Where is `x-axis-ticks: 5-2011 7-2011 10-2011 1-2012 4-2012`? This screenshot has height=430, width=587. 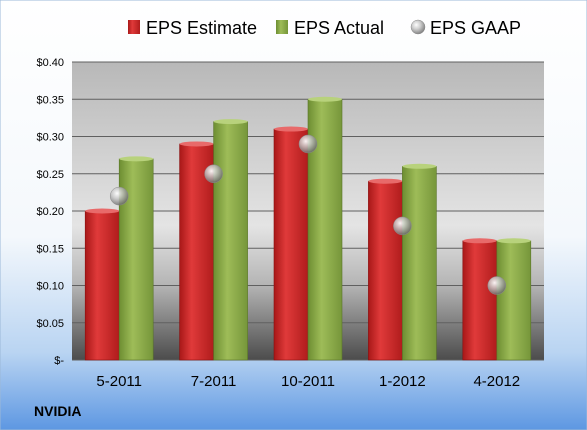
x-axis-ticks: 5-2011 7-2011 10-2011 1-2012 4-2012 is located at coordinates (308, 381).